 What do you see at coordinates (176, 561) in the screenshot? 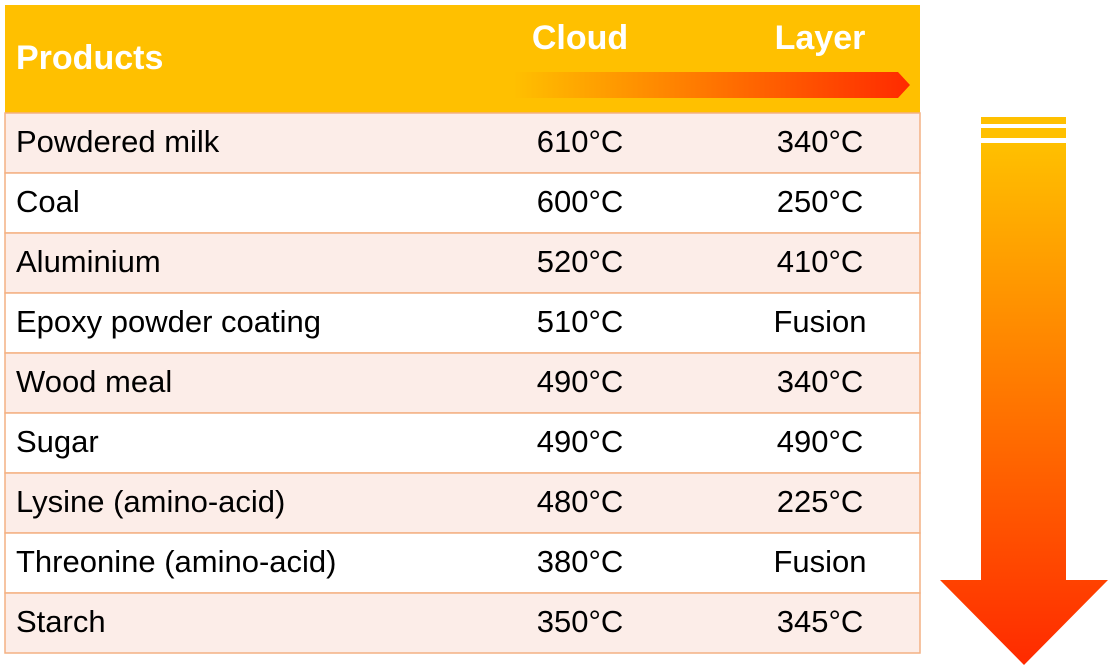
I see `table-cell: Threonine (amino-acid)` at bounding box center [176, 561].